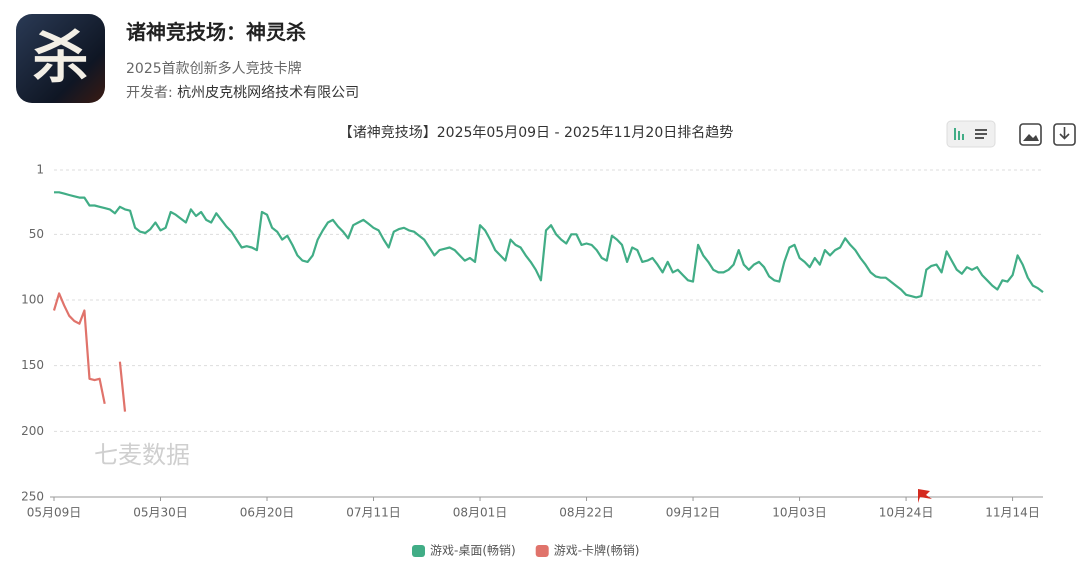  What do you see at coordinates (693, 513) in the screenshot?
I see `x-tick-label: 09月12日` at bounding box center [693, 513].